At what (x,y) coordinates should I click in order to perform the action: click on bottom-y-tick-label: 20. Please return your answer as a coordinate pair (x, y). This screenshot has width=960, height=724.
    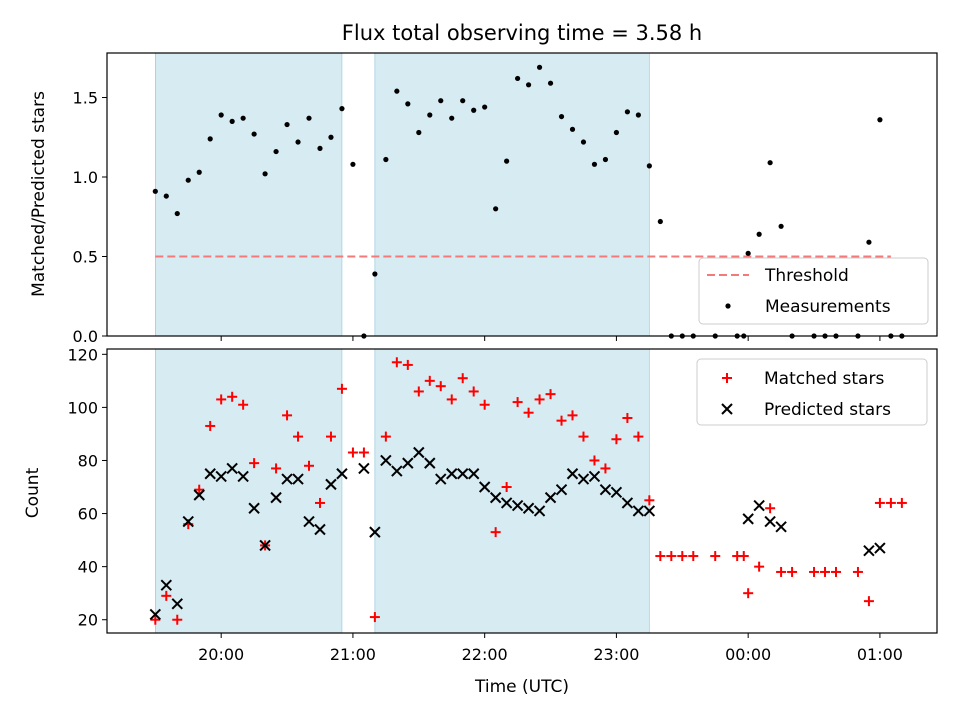
    Looking at the image, I should click on (88, 620).